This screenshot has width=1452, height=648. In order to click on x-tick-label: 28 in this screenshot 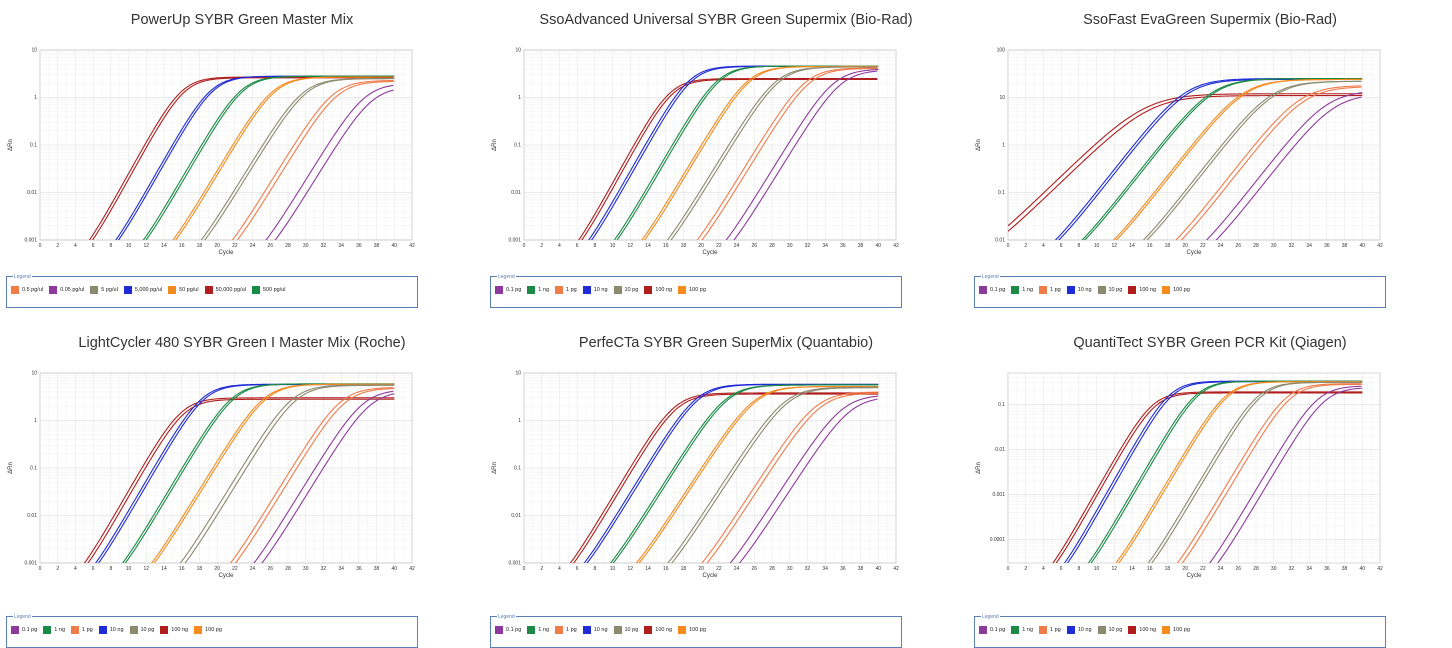, I will do `click(772, 246)`.